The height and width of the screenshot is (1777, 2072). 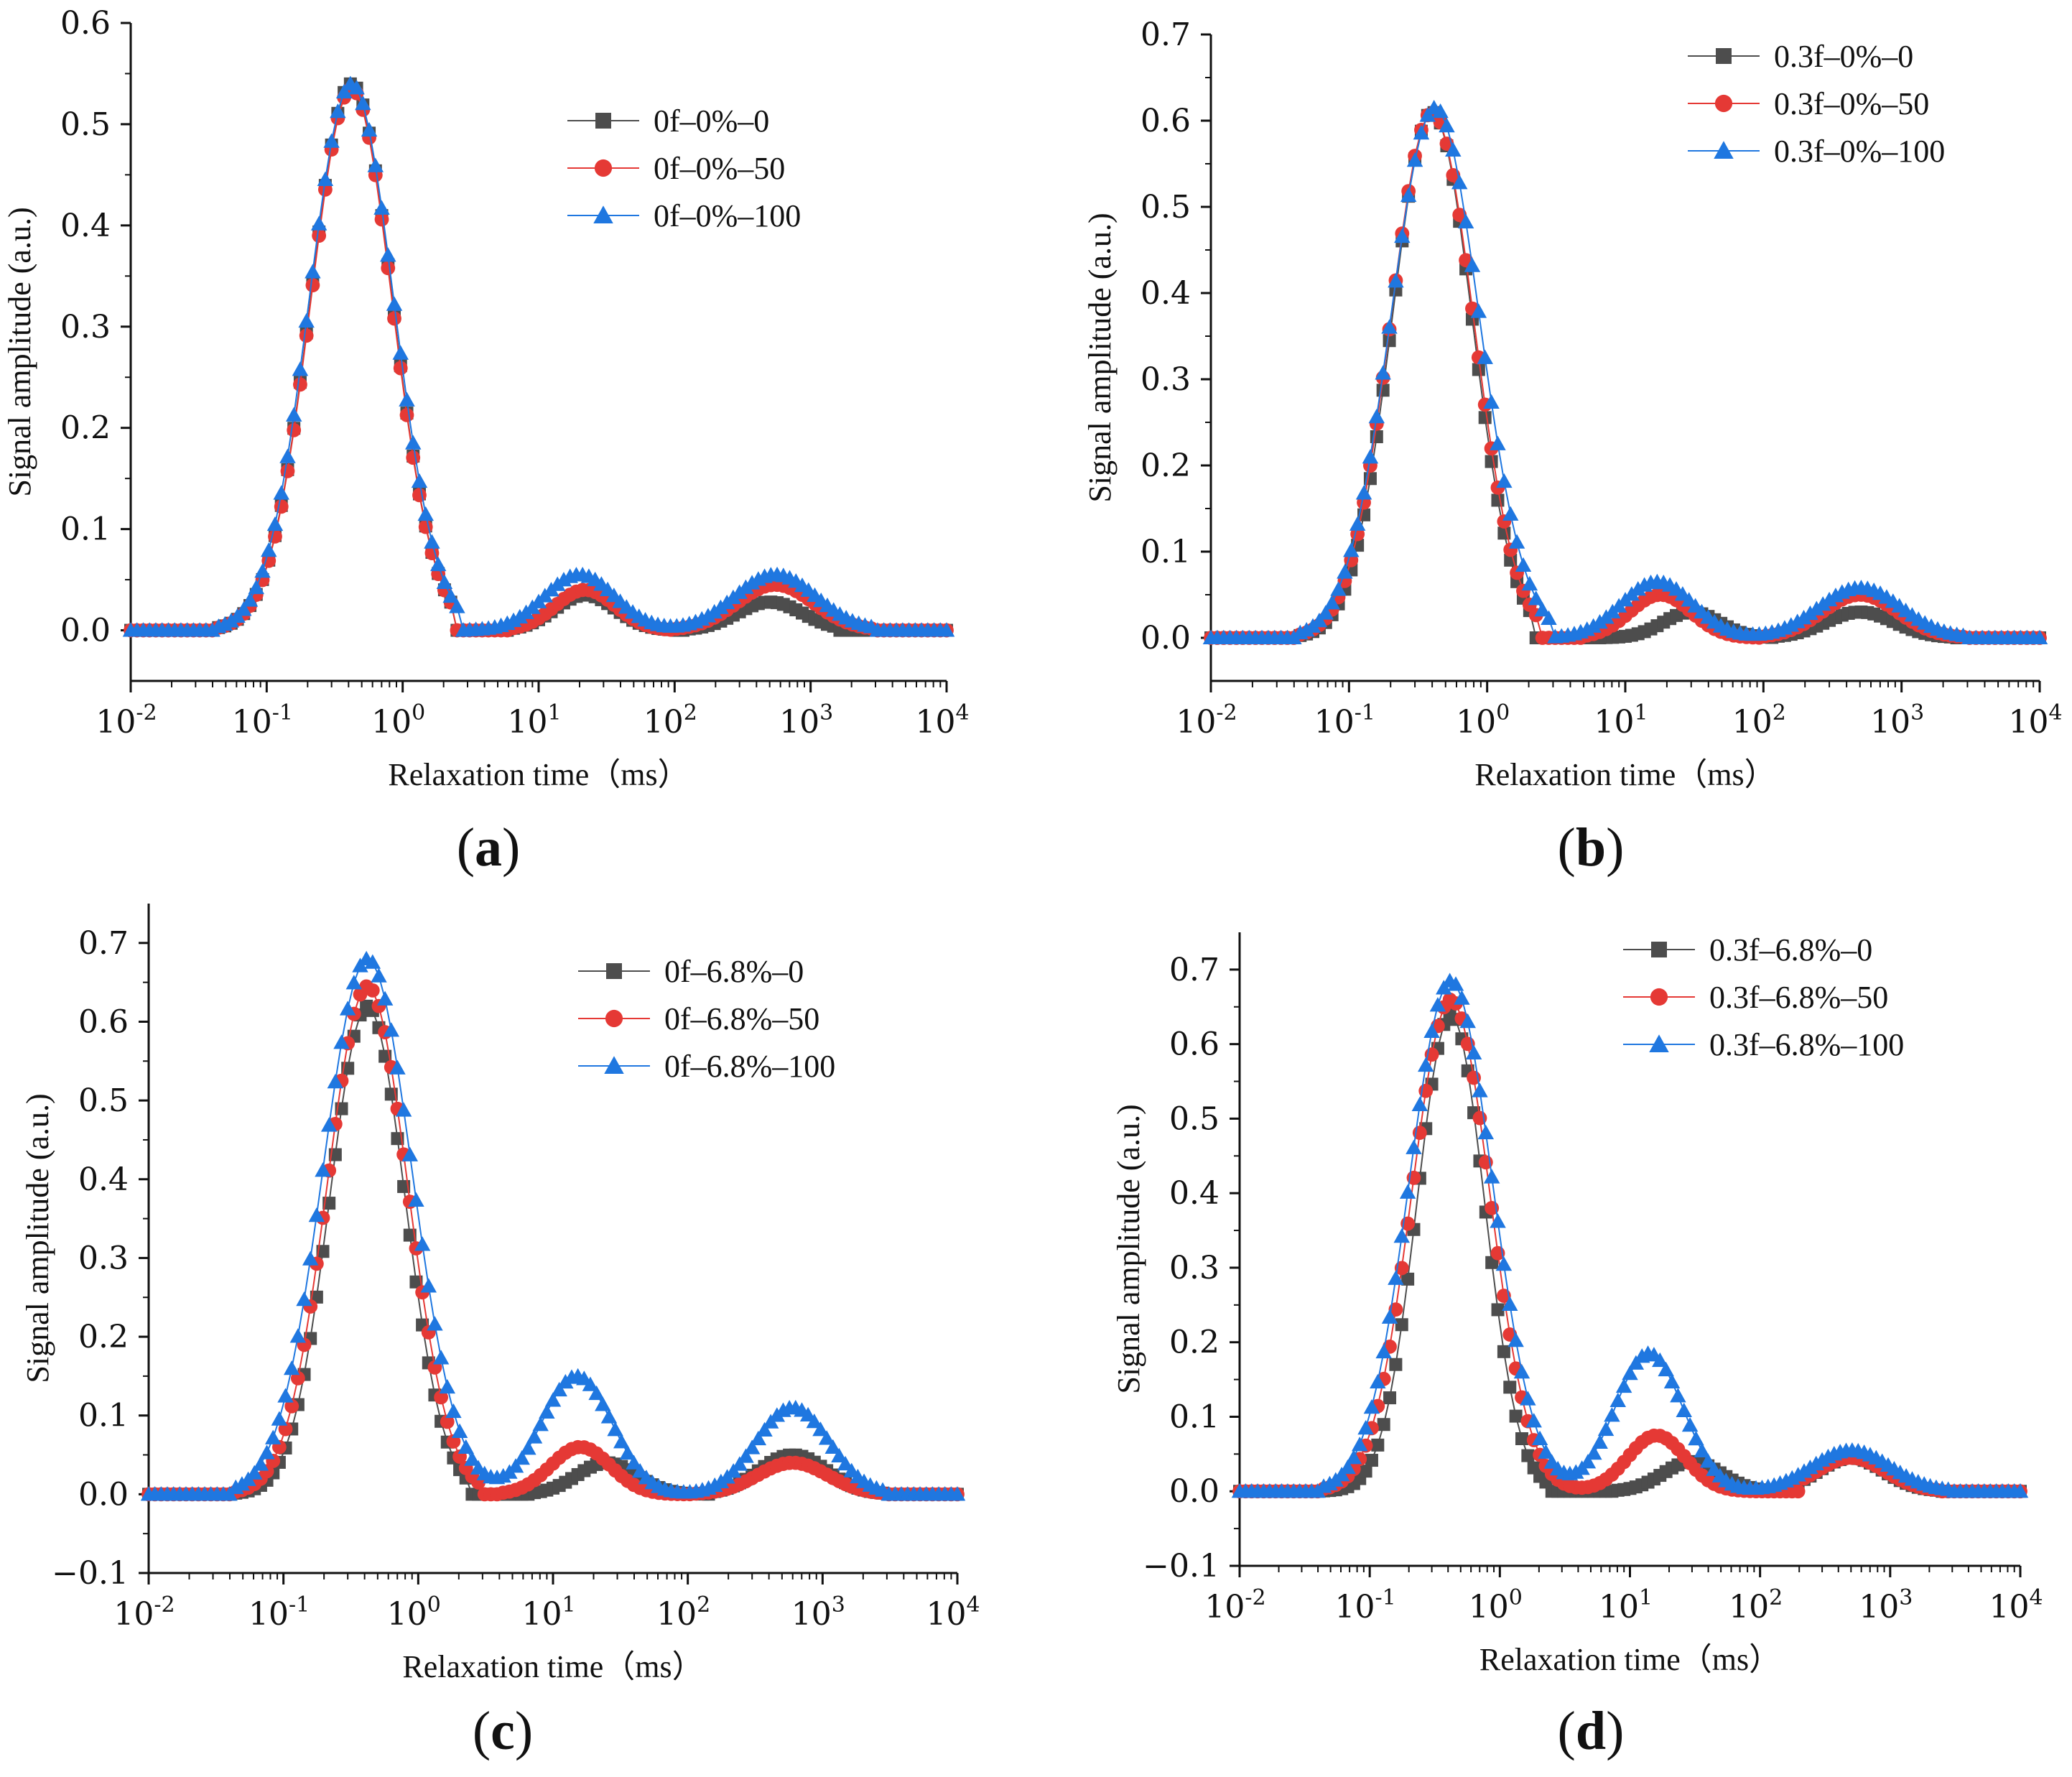 I want to click on series-line, so click(x=553, y=1226).